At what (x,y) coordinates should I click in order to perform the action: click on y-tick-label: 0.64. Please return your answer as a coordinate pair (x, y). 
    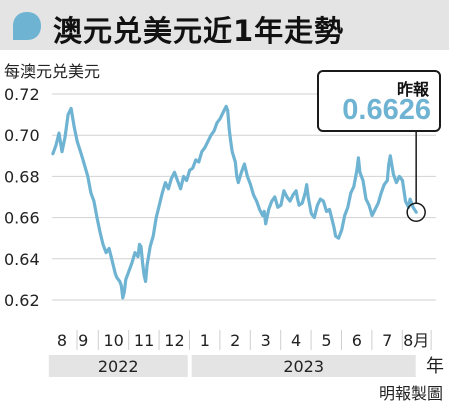
    Looking at the image, I should click on (22, 259).